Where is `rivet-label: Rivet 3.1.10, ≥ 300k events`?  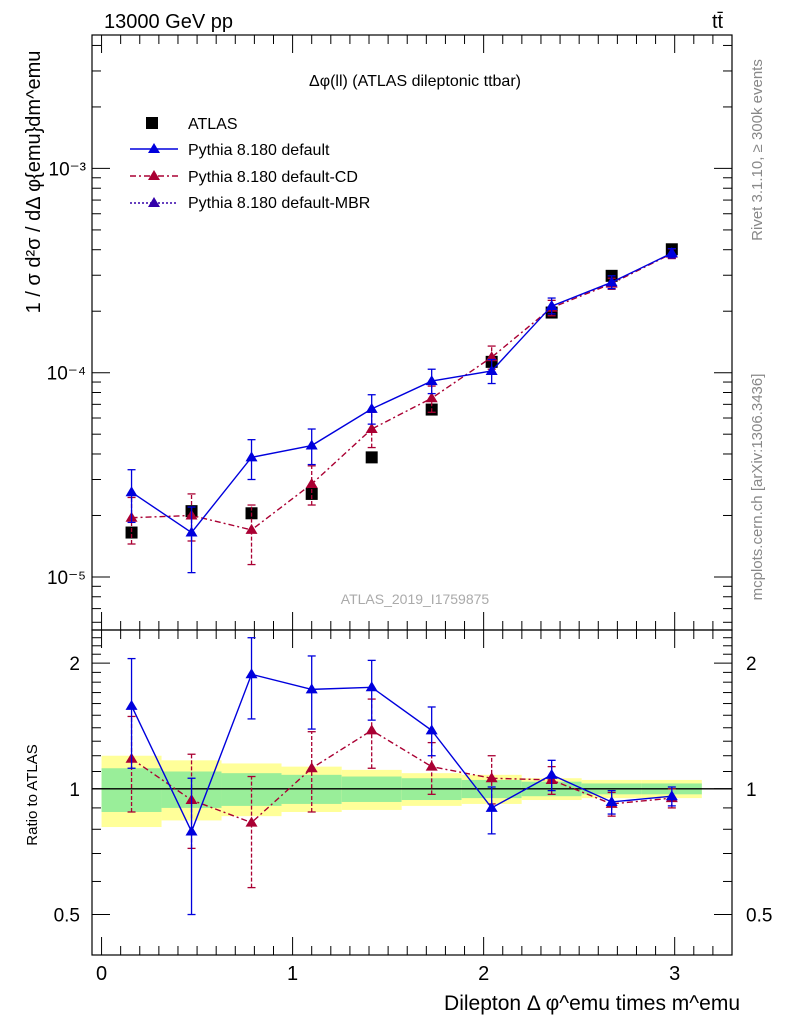 rivet-label: Rivet 3.1.10, ≥ 300k events is located at coordinates (757, 150).